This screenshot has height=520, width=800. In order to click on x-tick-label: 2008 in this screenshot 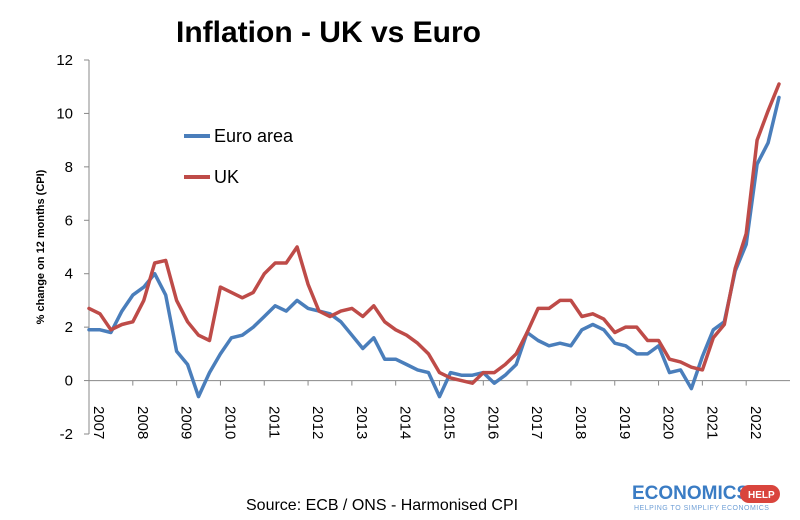, I will do `click(142, 422)`.